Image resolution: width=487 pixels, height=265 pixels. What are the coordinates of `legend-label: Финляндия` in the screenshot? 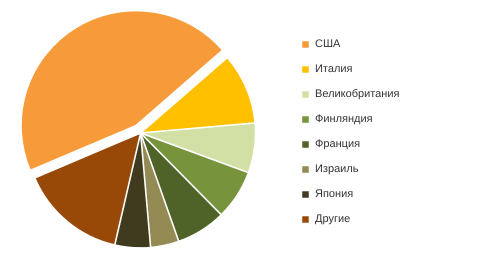 It's located at (344, 119).